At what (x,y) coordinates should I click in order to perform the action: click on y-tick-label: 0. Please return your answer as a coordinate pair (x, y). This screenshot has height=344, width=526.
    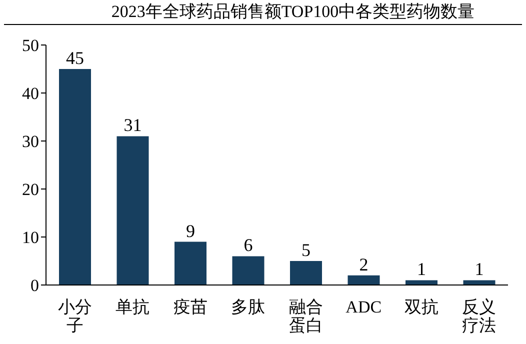
    Looking at the image, I should click on (34, 286).